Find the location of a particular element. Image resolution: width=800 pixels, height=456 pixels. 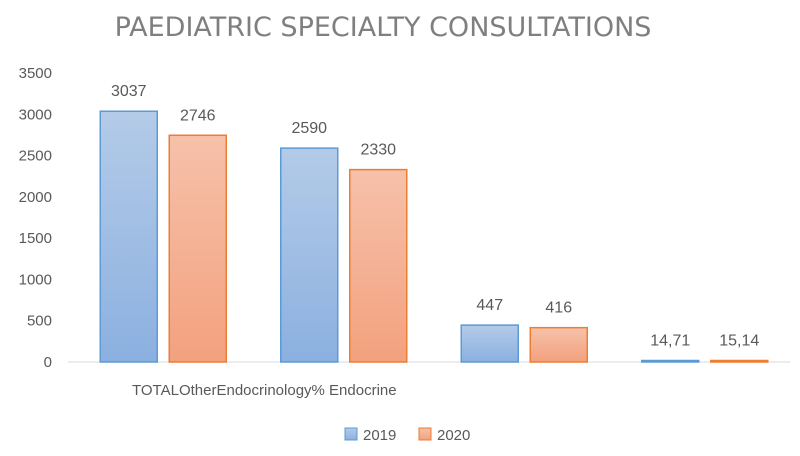

y-tick-label: 1500 is located at coordinates (35, 238).